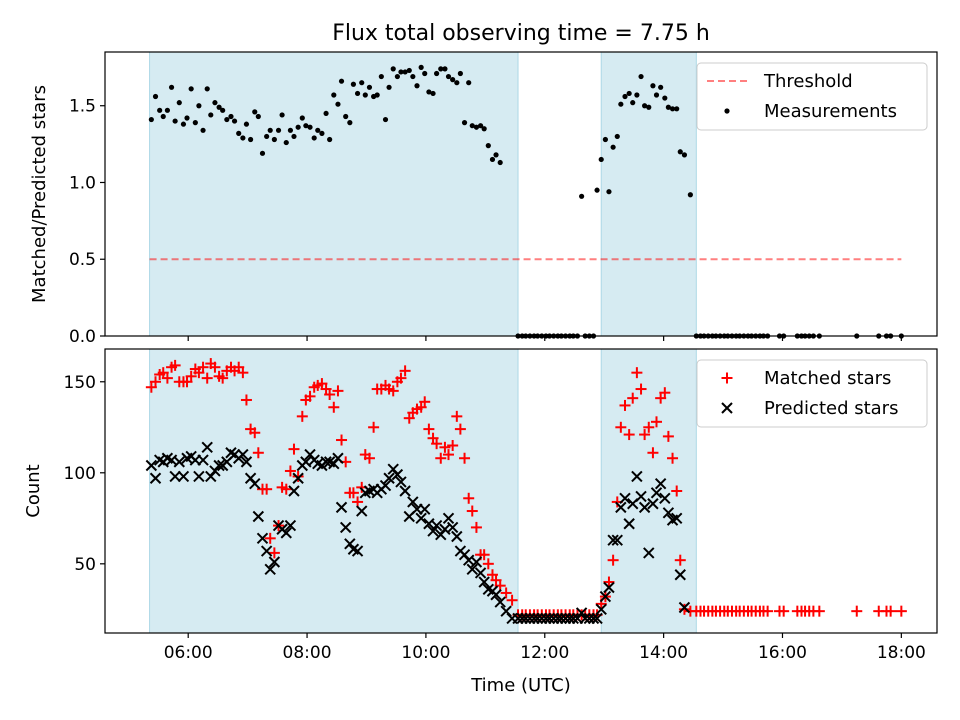 This screenshot has height=720, width=960. What do you see at coordinates (827, 378) in the screenshot?
I see `legend-matched-label: Matched stars` at bounding box center [827, 378].